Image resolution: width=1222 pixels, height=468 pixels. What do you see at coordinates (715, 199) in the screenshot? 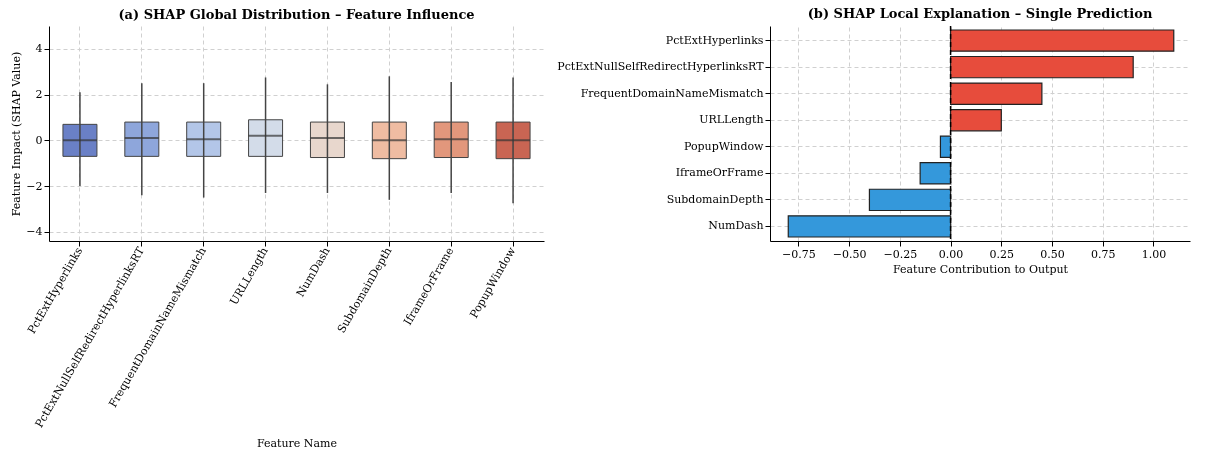
I see `y-tick-label: SubdomainDepth` at bounding box center [715, 199].